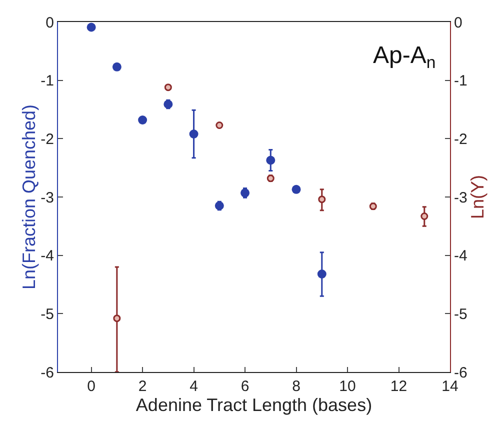 The image size is (494, 422). I want to click on y2-axis-title: Ln(Y), so click(477, 197).